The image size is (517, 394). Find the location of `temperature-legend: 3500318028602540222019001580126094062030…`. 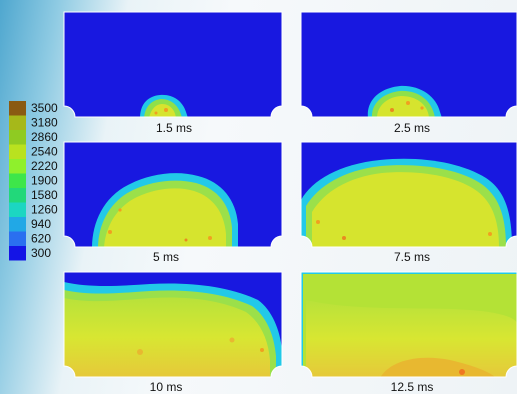

temperature-legend: 3500318028602540222019001580126094062030… is located at coordinates (33, 181).